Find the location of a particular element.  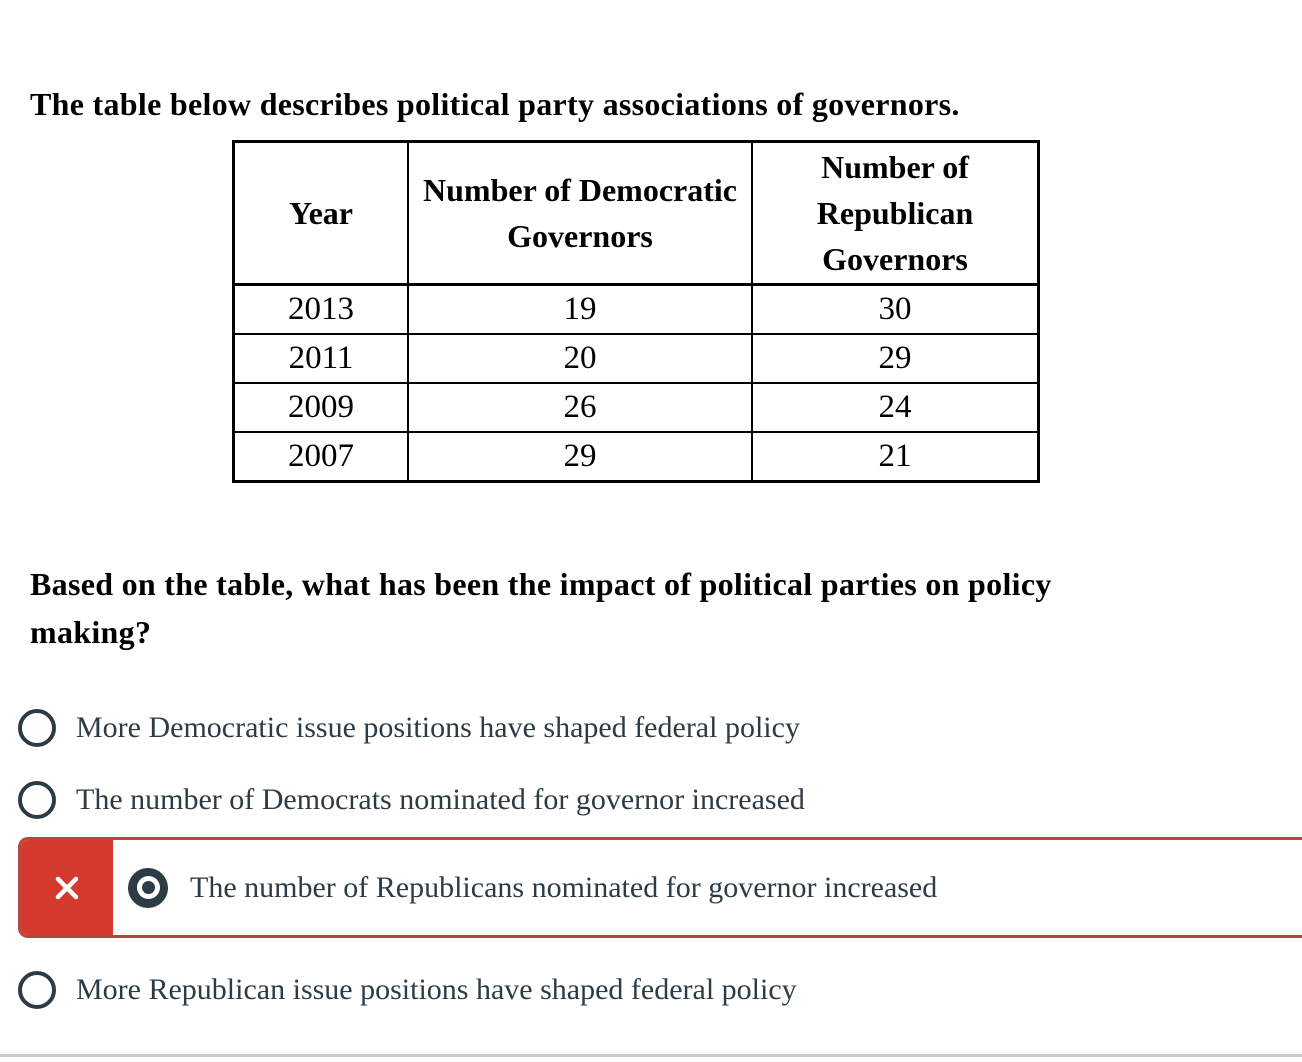

table-row: 2011 20 29 is located at coordinates (636, 358).